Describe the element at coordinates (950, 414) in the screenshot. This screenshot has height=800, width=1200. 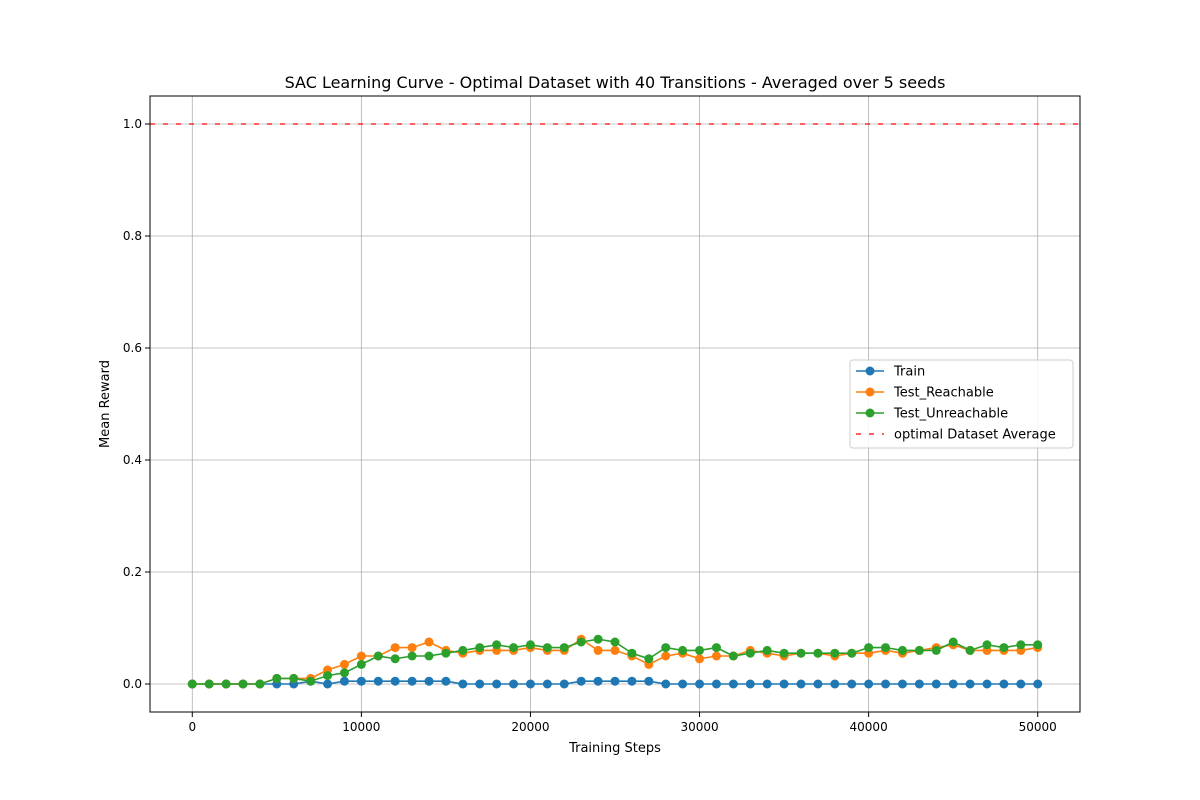
I see `legend-label-test-unreachable: Test_Unreachable` at that location.